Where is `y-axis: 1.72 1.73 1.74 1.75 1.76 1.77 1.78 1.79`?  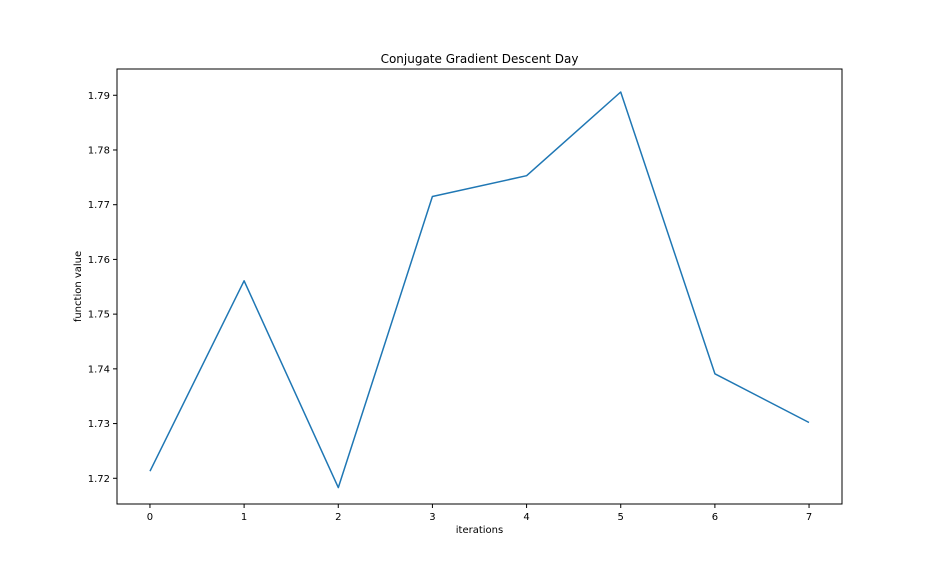
y-axis: 1.72 1.73 1.74 1.75 1.76 1.77 1.78 1.79 is located at coordinates (102, 288).